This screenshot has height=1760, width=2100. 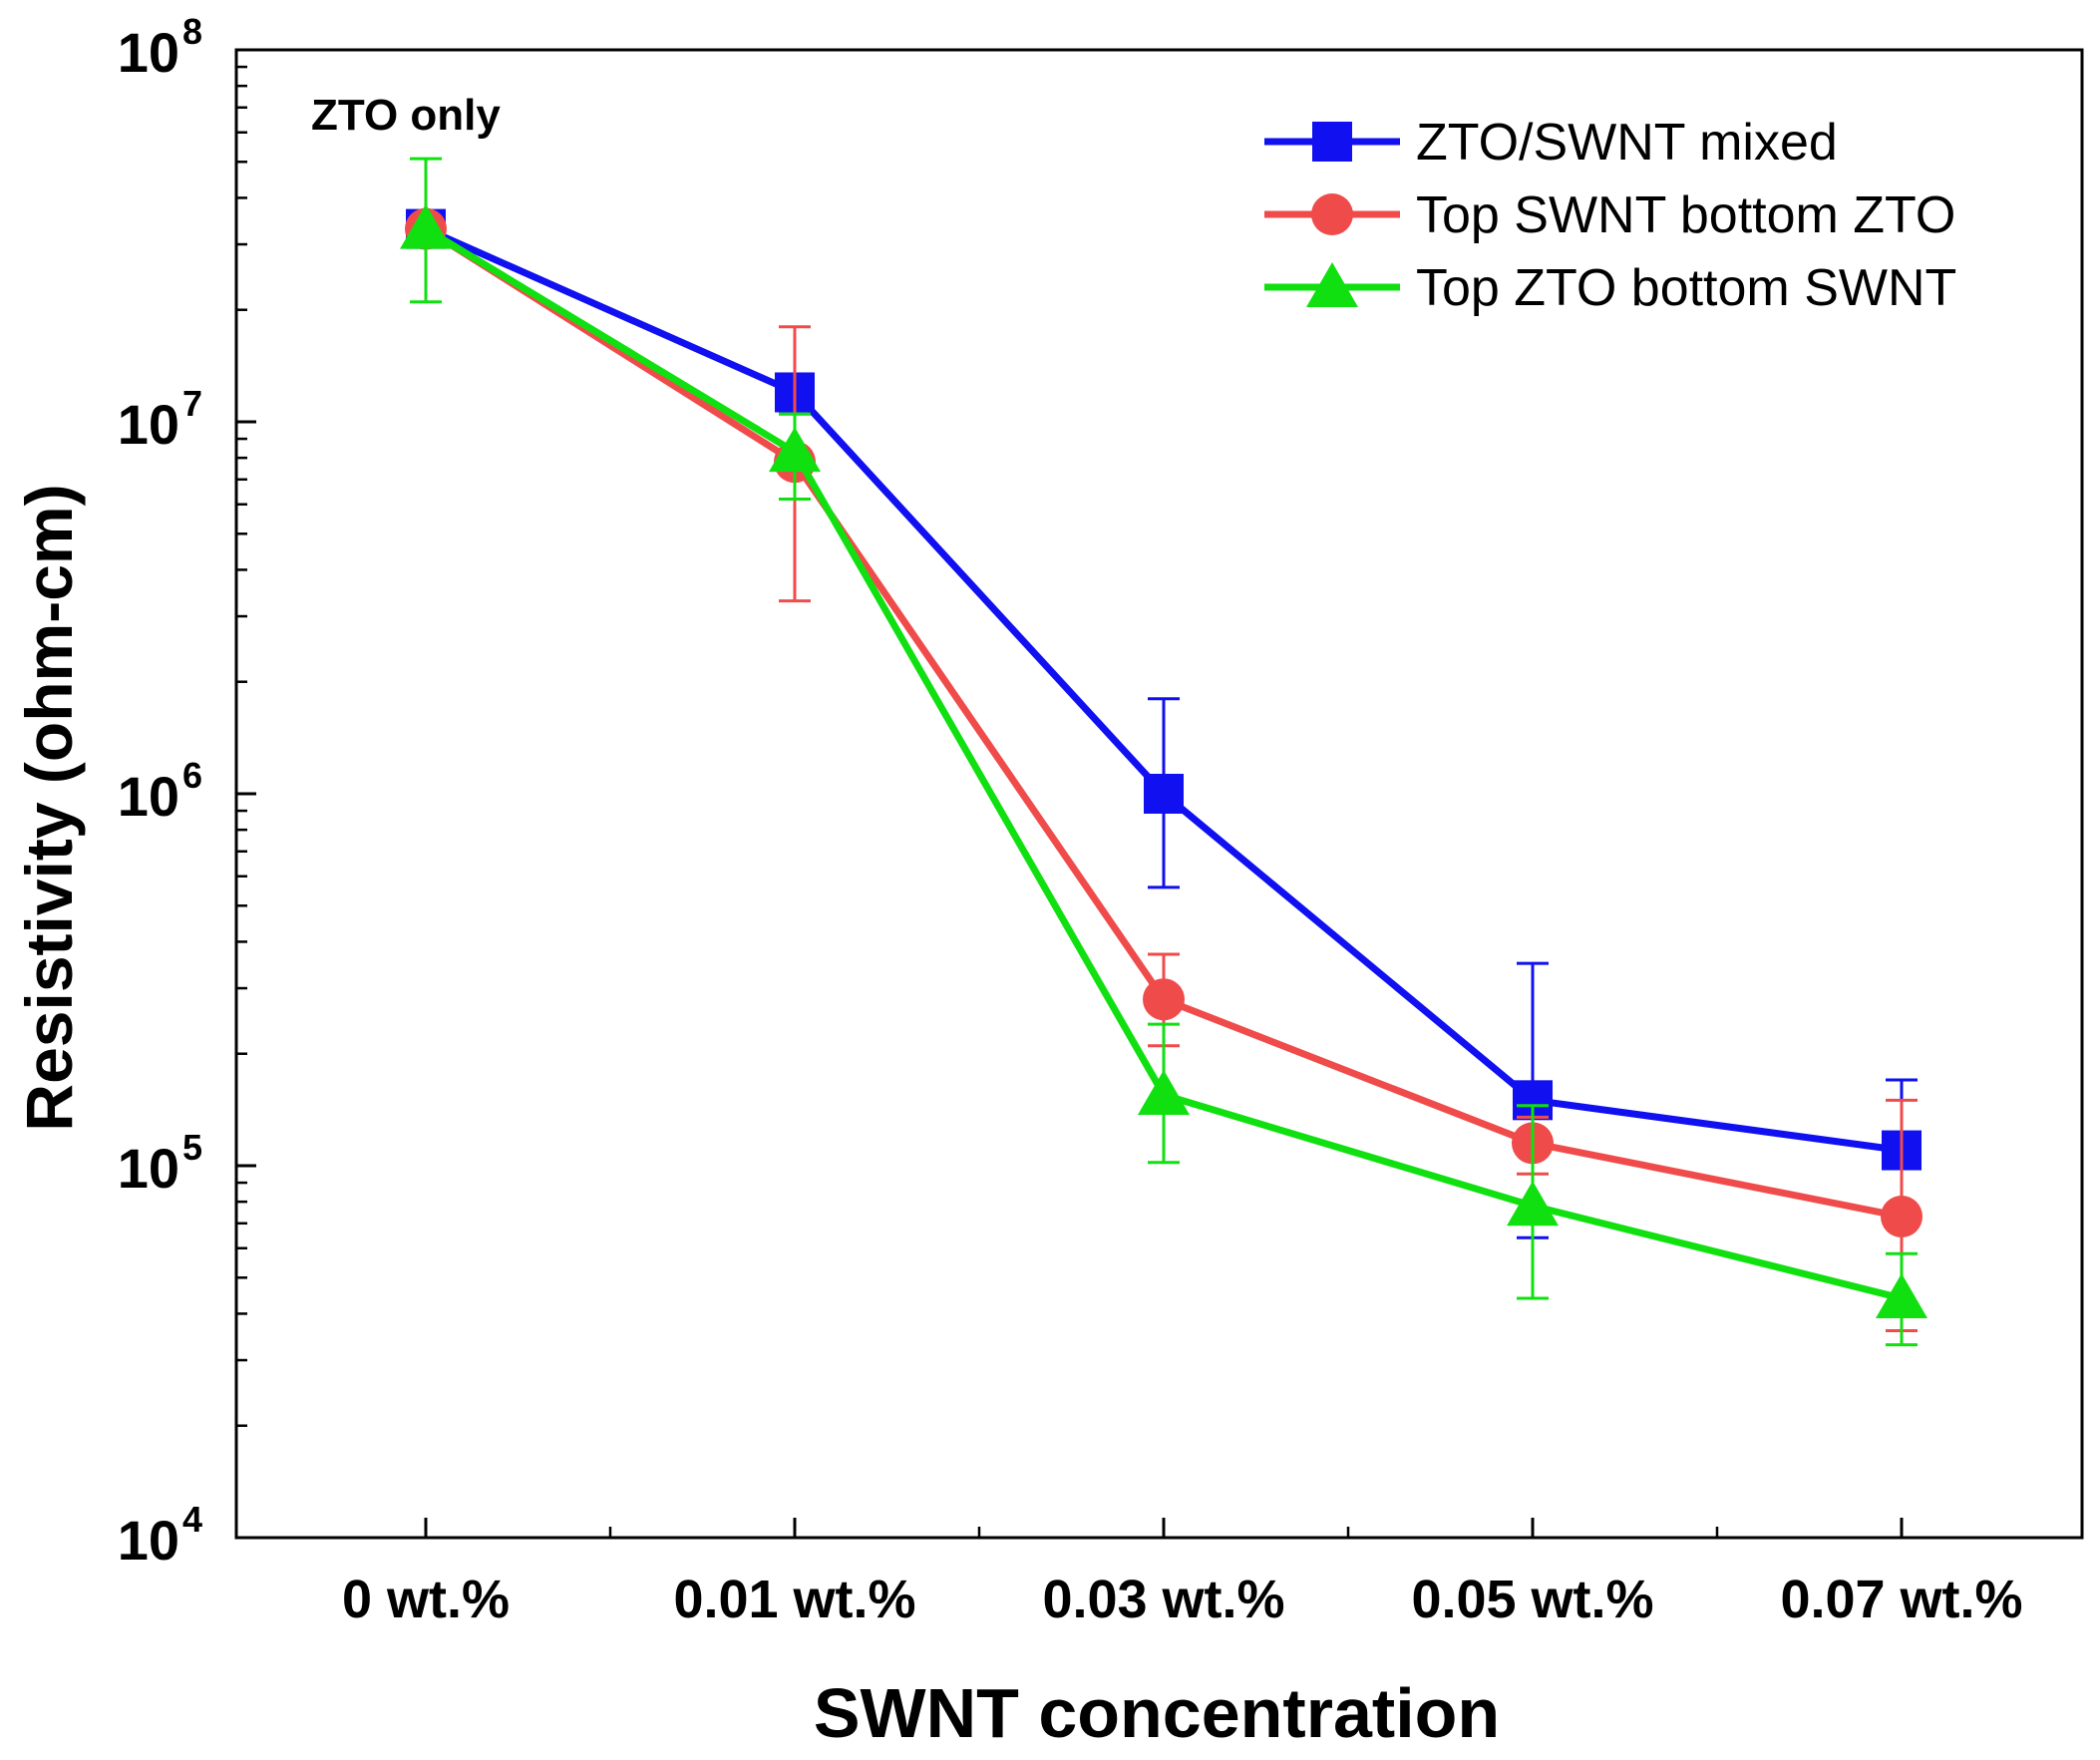 I want to click on legend-label-1: Top SWNT bottom ZTO, so click(x=1686, y=215).